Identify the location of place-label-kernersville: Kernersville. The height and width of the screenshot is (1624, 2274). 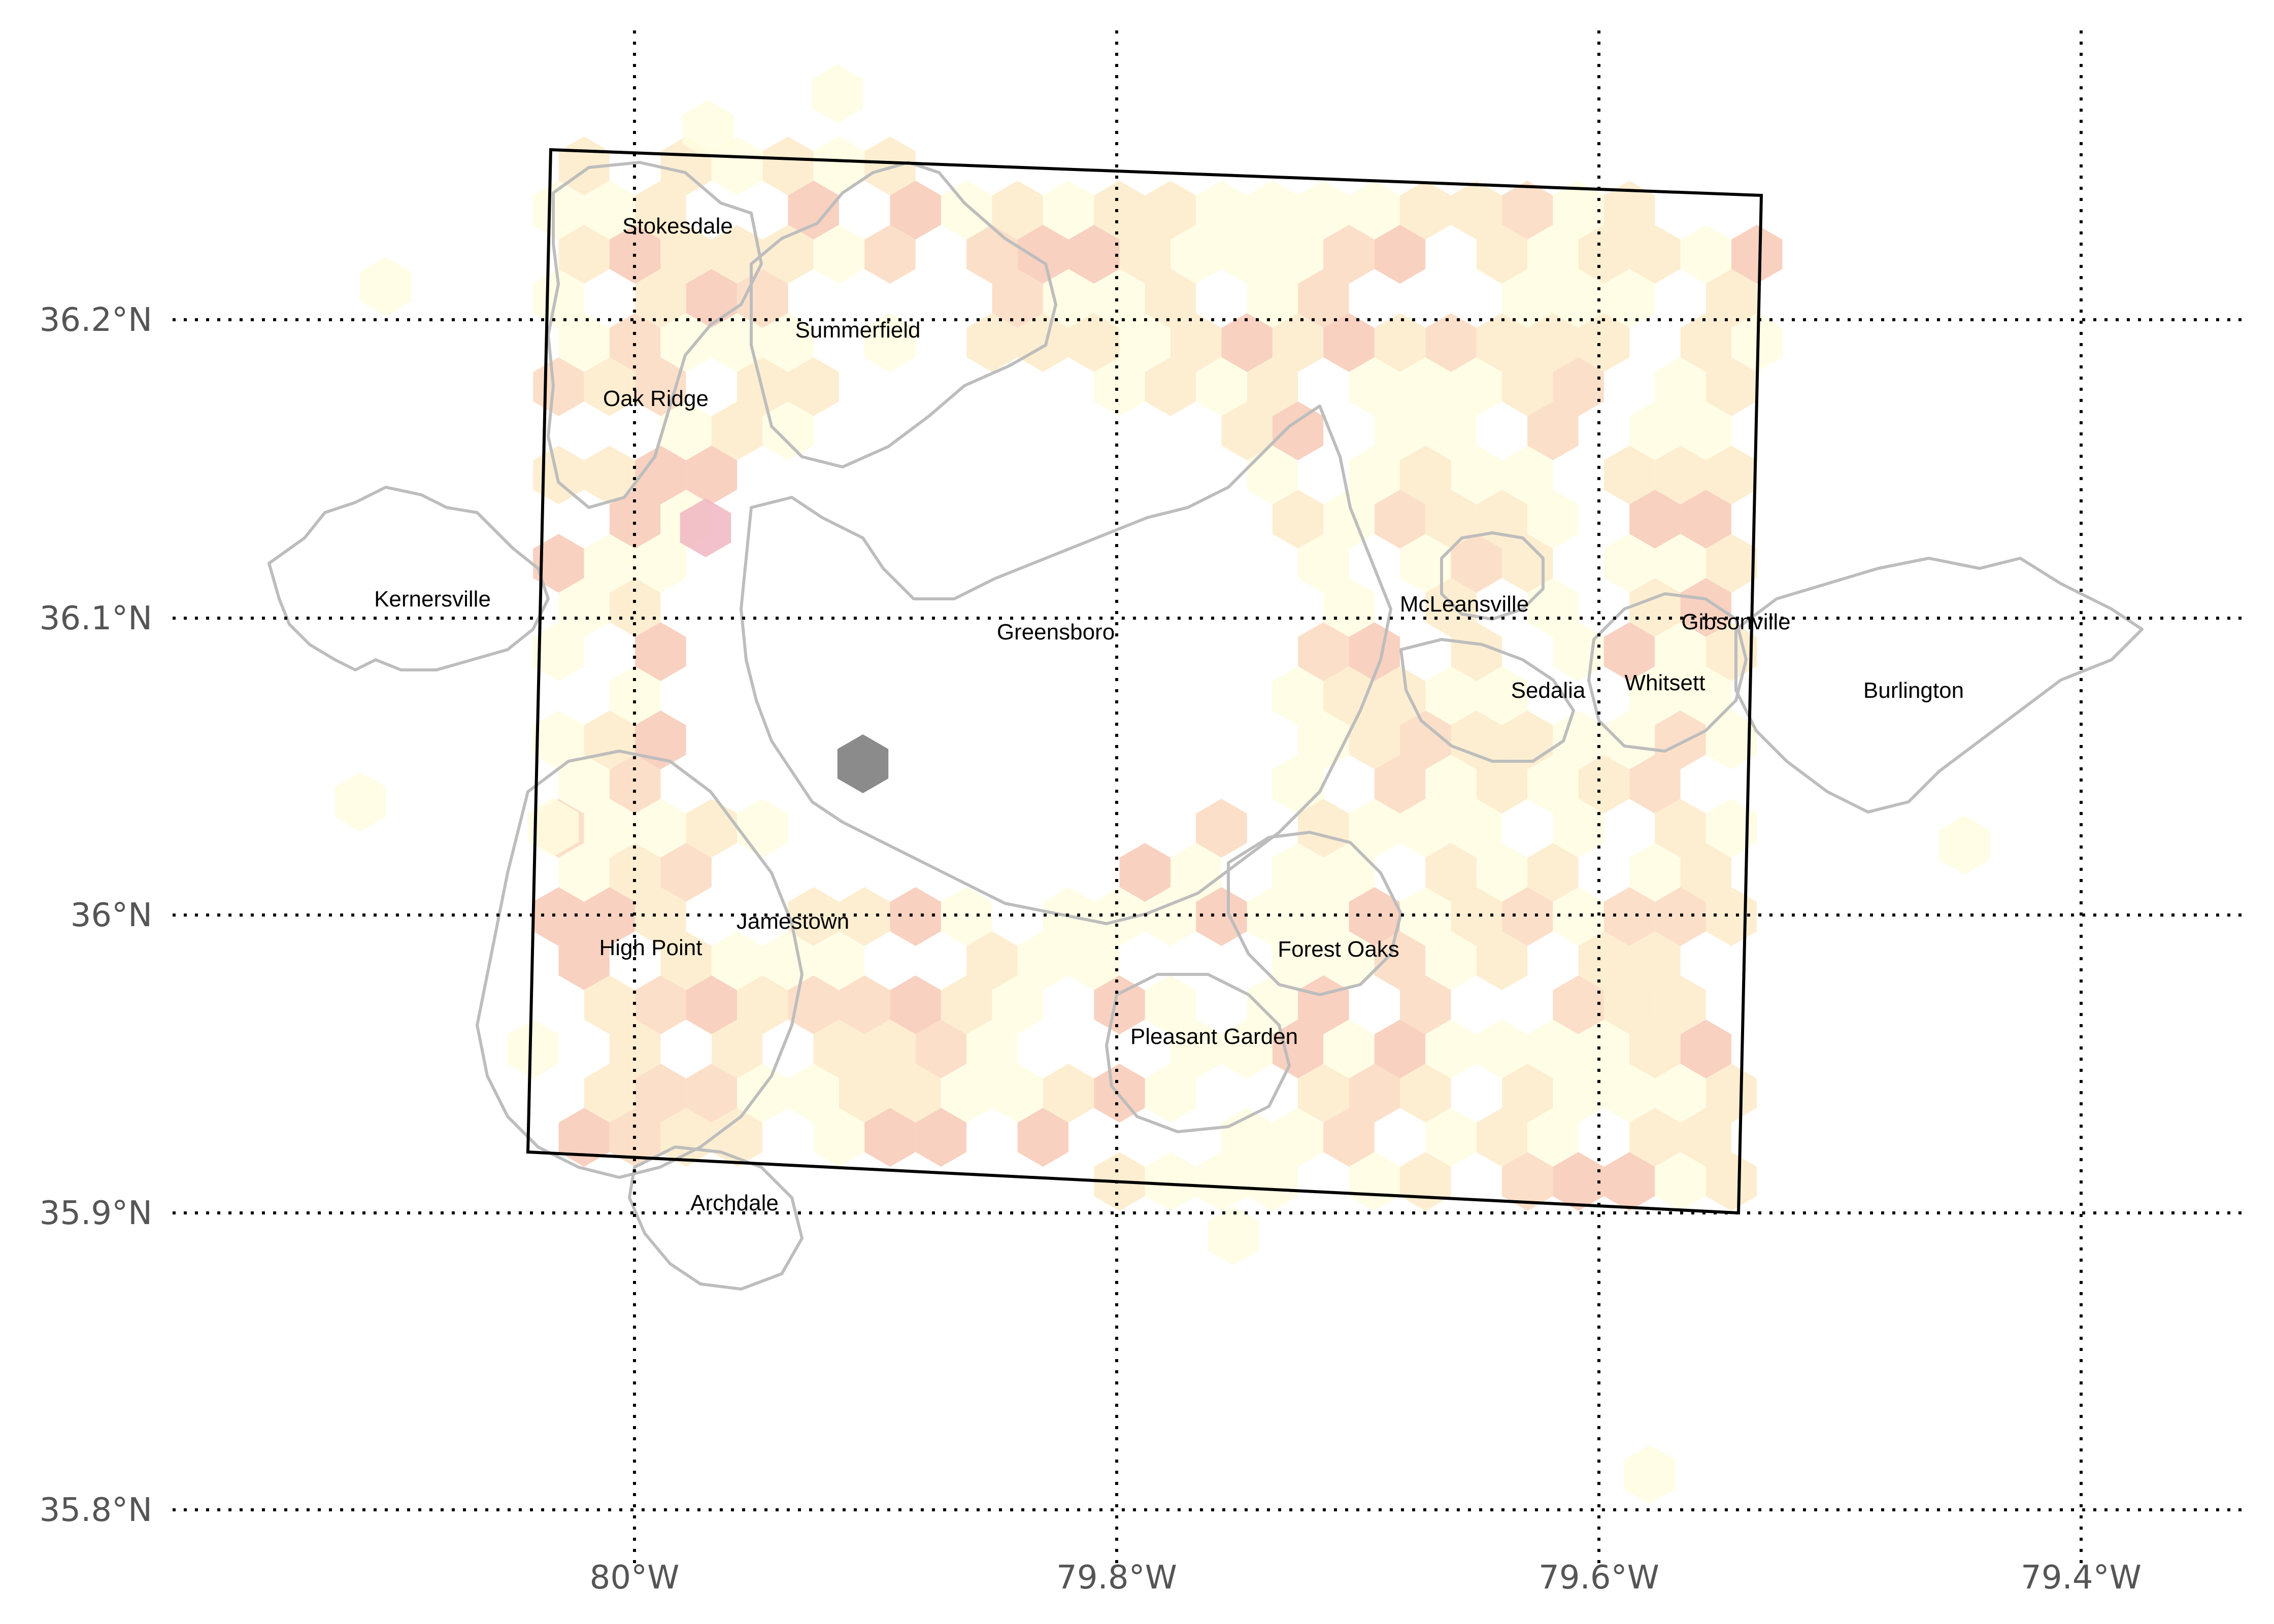
(433, 599).